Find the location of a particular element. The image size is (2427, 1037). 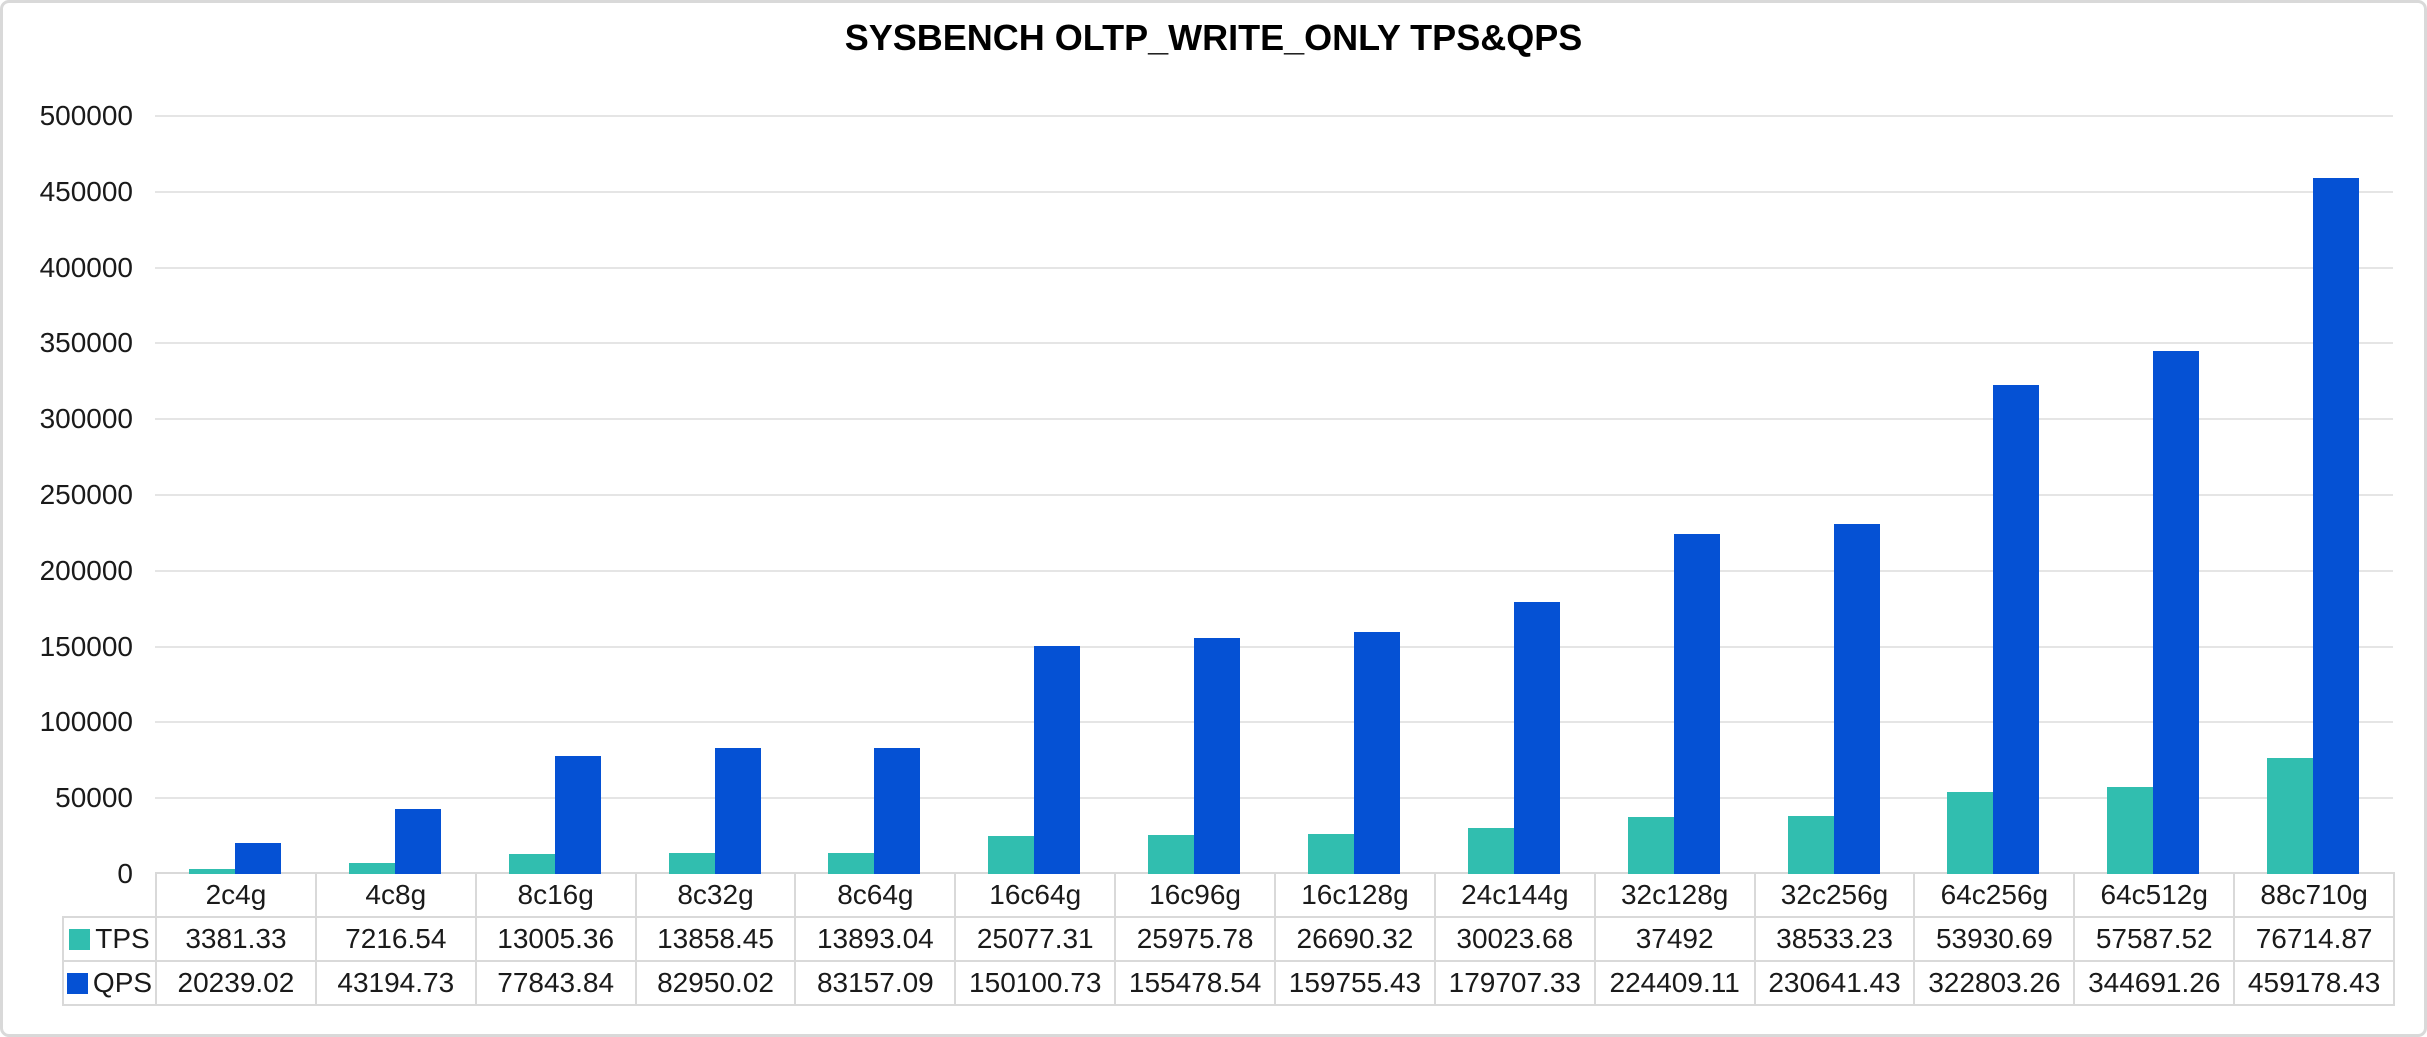

value-cell-qps-8c64g: 83157.09 is located at coordinates (875, 983).